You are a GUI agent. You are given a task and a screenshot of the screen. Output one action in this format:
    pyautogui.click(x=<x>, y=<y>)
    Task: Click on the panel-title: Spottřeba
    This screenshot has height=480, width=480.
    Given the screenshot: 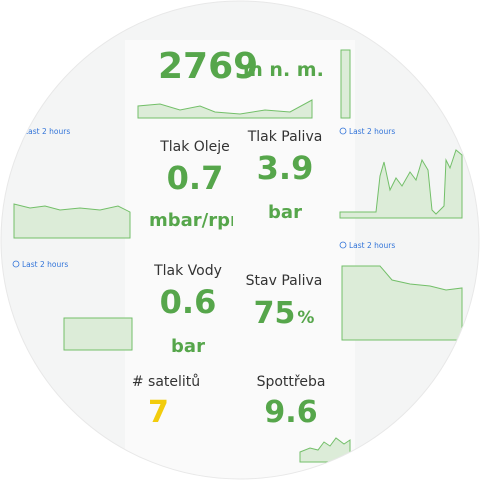 What is the action you would take?
    pyautogui.click(x=291, y=382)
    